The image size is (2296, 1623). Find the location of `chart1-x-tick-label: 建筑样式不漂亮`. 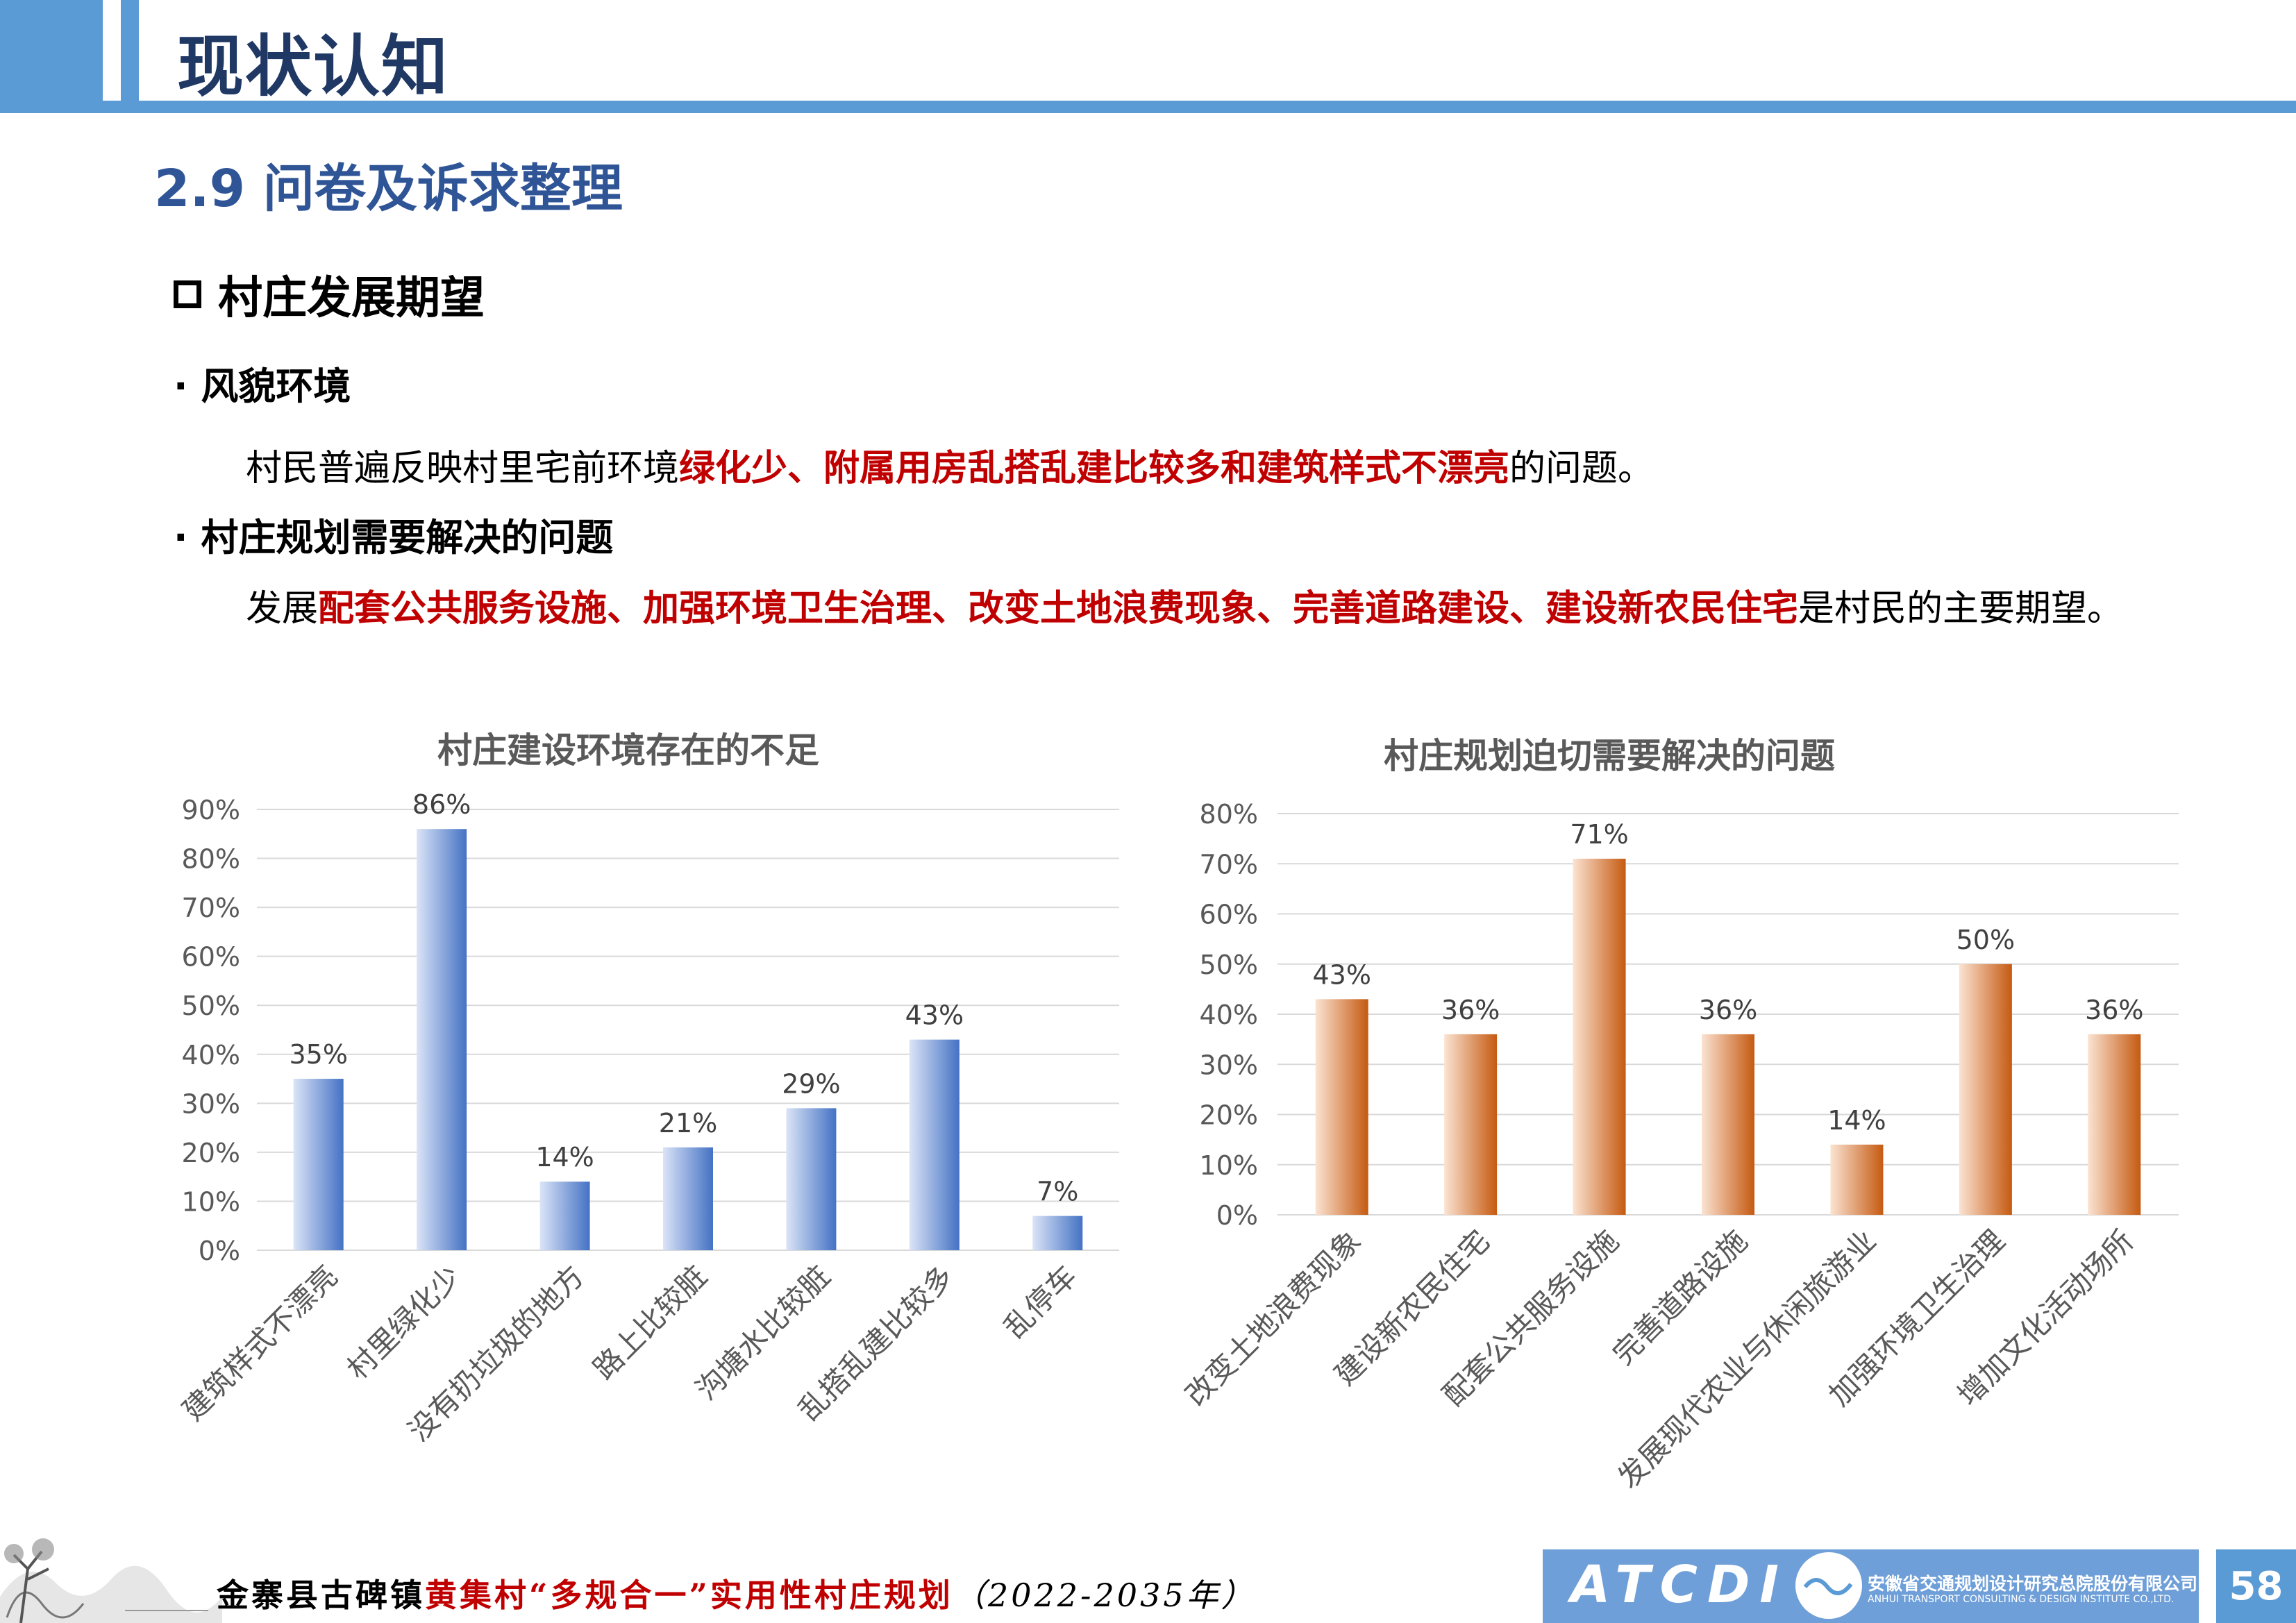

chart1-x-tick-label: 建筑样式不漂亮 is located at coordinates (260, 1343).